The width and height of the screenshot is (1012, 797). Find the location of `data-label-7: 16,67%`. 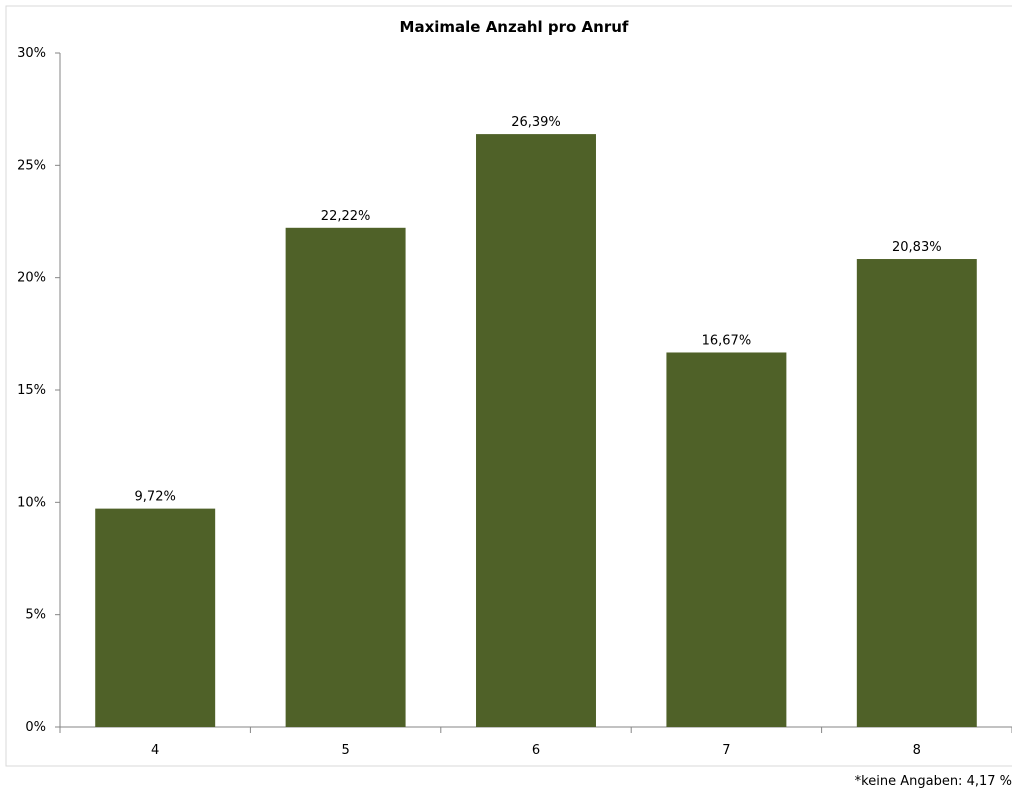

data-label-7: 16,67% is located at coordinates (727, 340).